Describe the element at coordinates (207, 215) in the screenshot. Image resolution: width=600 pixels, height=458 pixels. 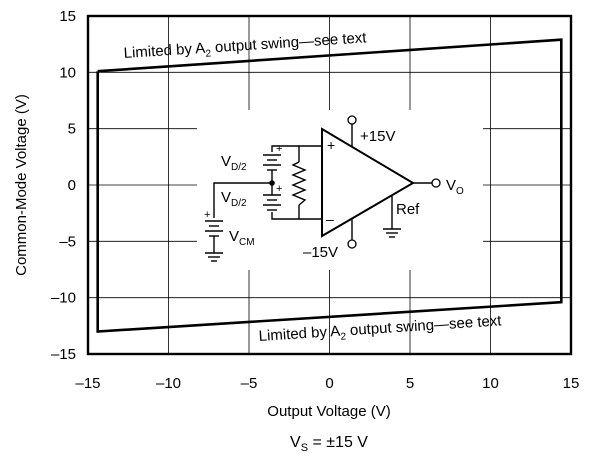
I see `vcm-plus: +` at that location.